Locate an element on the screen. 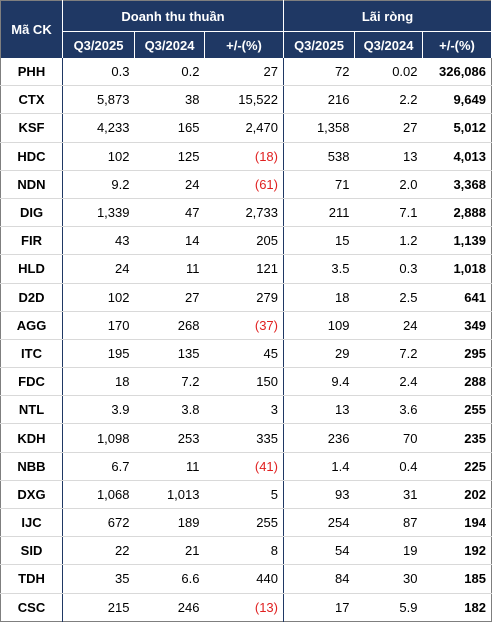 Image resolution: width=493 pixels, height=622 pixels. cell-stock-code: FDC is located at coordinates (31, 382).